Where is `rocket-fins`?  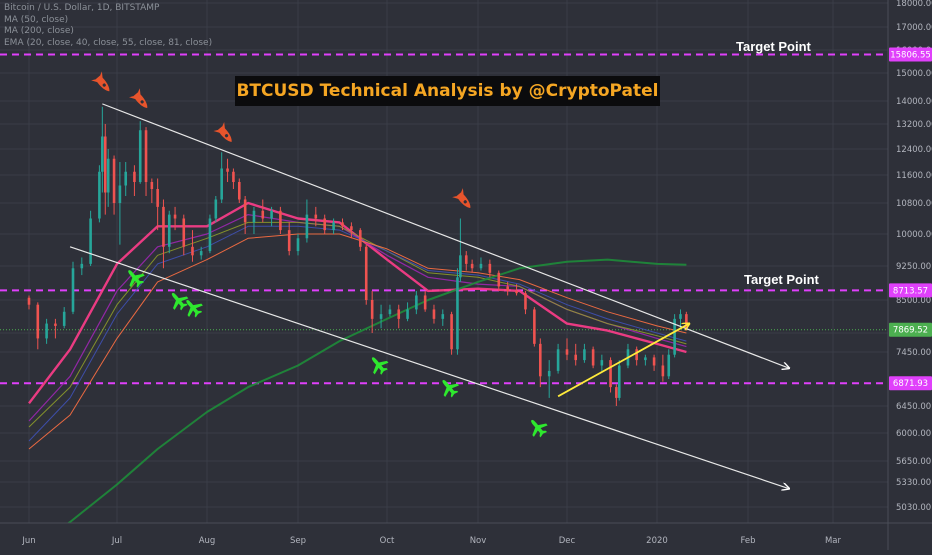
rocket-fins is located at coordinates (219, 128).